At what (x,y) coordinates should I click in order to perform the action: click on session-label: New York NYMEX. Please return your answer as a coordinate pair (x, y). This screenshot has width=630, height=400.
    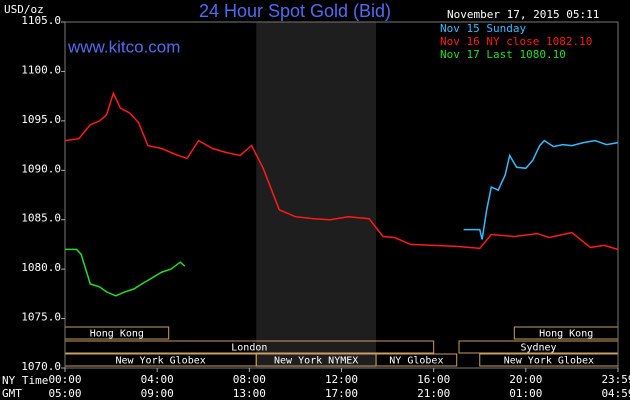
    Looking at the image, I should click on (316, 361).